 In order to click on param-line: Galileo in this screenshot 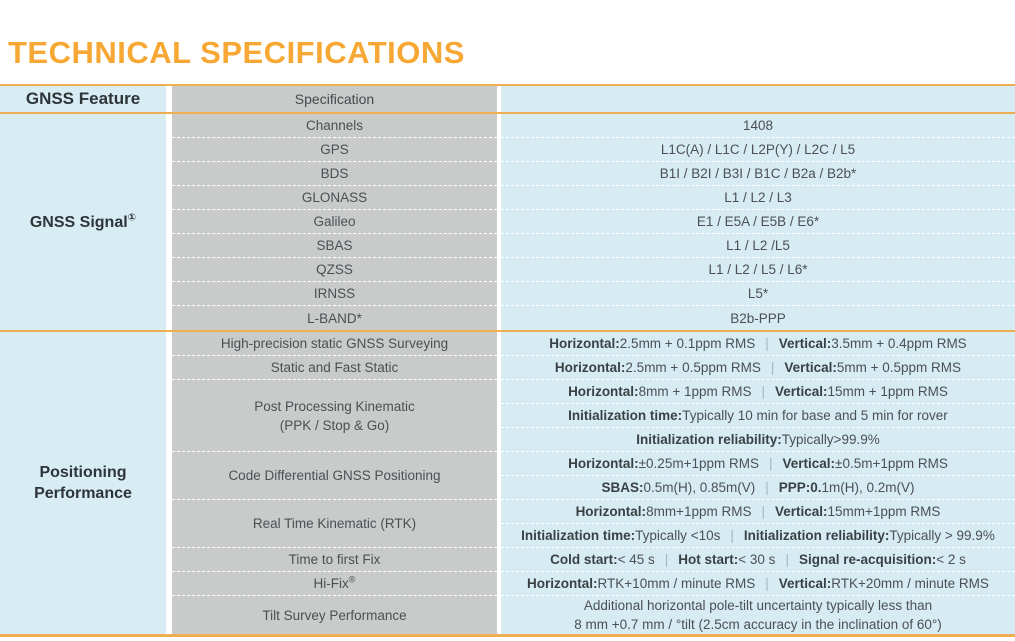, I will do `click(334, 221)`.